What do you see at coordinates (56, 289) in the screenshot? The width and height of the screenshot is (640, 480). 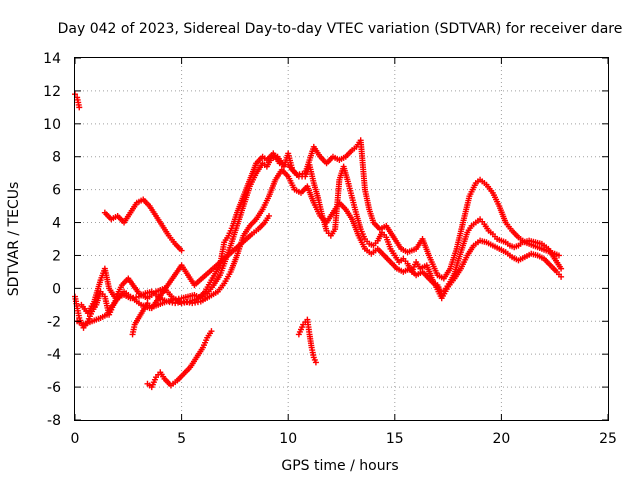 I see `y-tick-label: 0` at bounding box center [56, 289].